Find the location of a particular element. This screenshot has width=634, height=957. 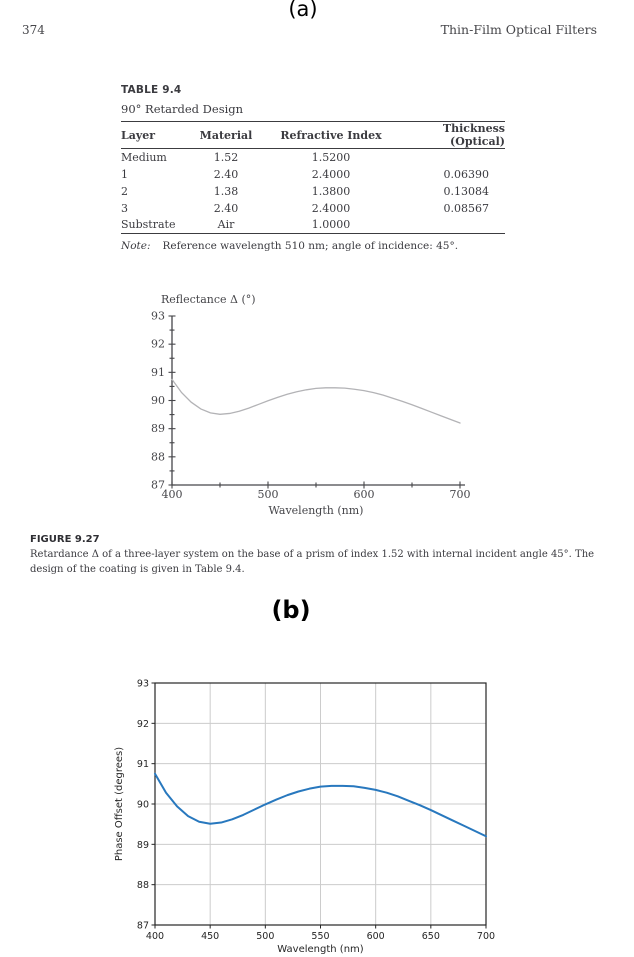

col-header-material: Material is located at coordinates (226, 135).